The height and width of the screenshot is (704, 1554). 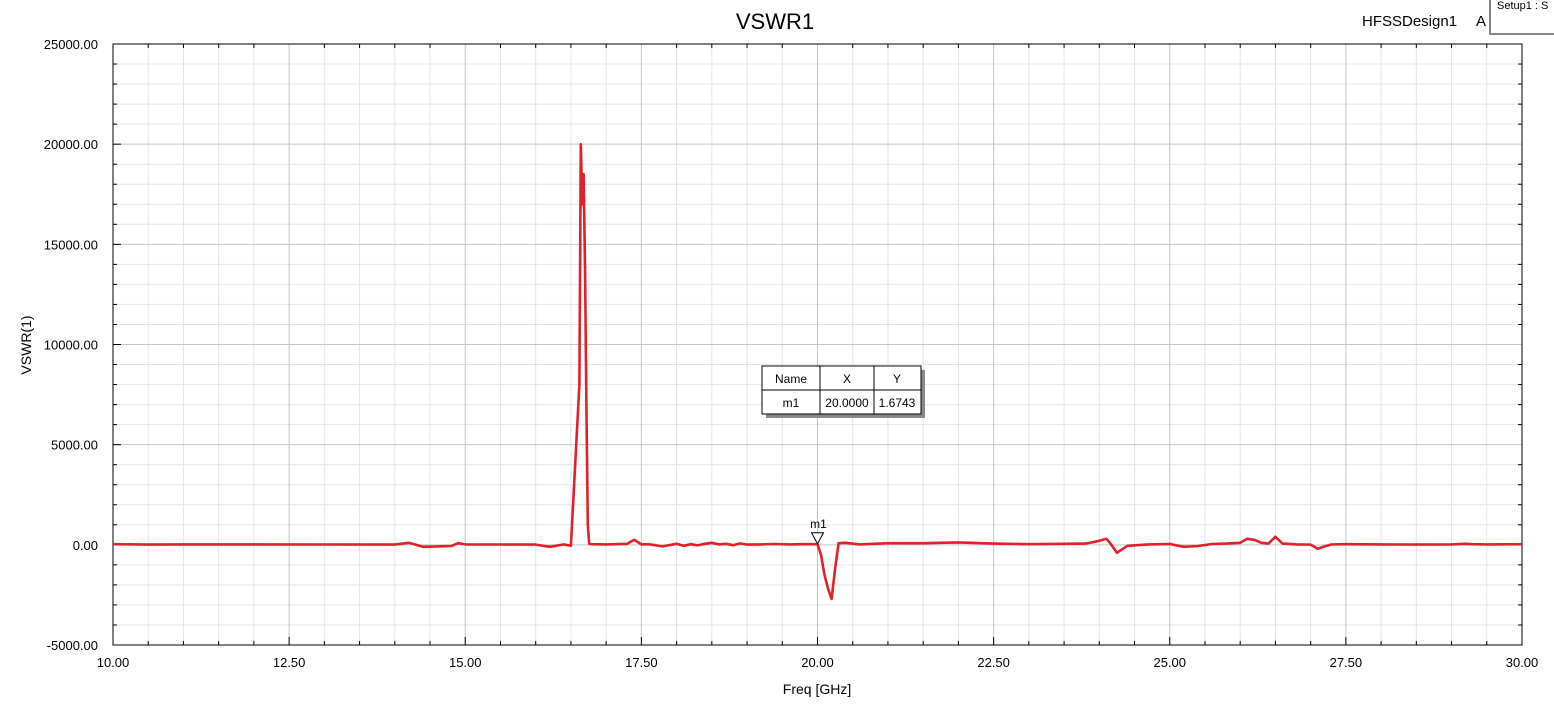 I want to click on marker-m1: m1, so click(x=818, y=531).